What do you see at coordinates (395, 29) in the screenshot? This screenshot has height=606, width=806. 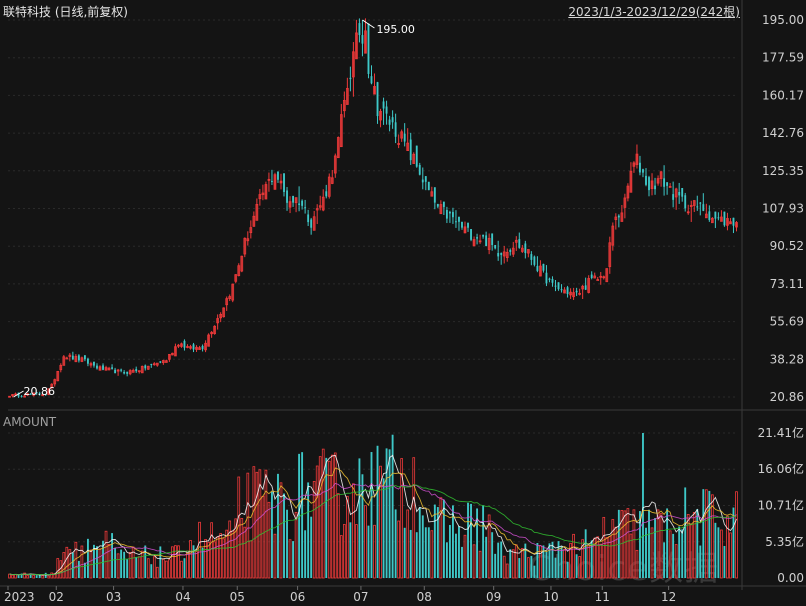 I see `high-annotation: 195.00` at bounding box center [395, 29].